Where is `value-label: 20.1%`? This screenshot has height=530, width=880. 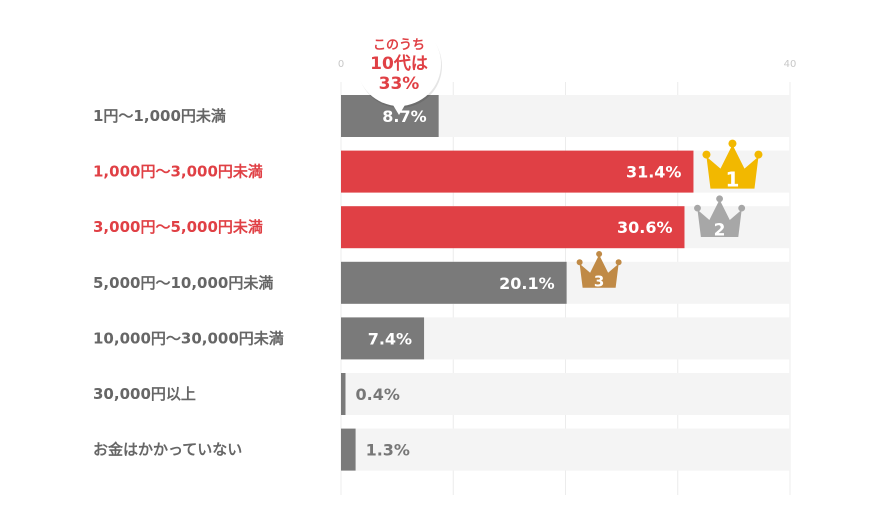
value-label: 20.1% is located at coordinates (527, 283).